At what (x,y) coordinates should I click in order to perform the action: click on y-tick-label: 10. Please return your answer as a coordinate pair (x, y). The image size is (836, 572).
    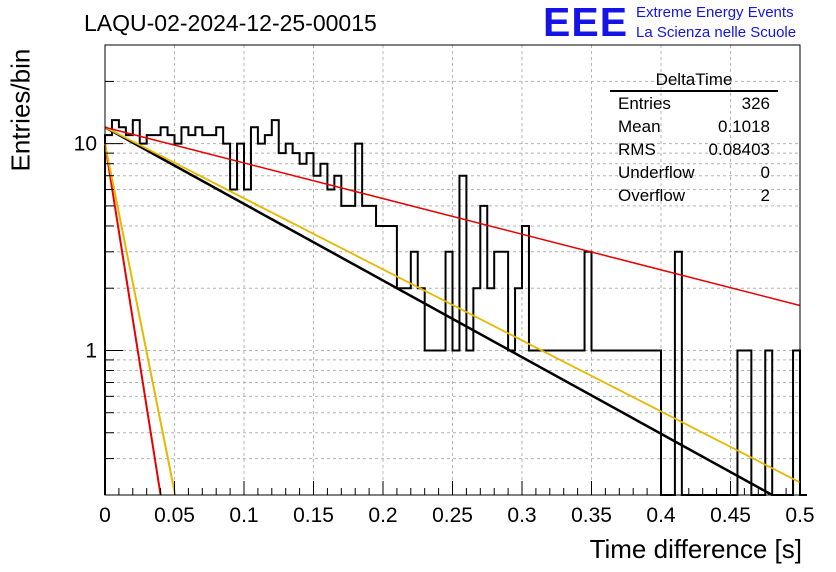
    Looking at the image, I should click on (85, 144).